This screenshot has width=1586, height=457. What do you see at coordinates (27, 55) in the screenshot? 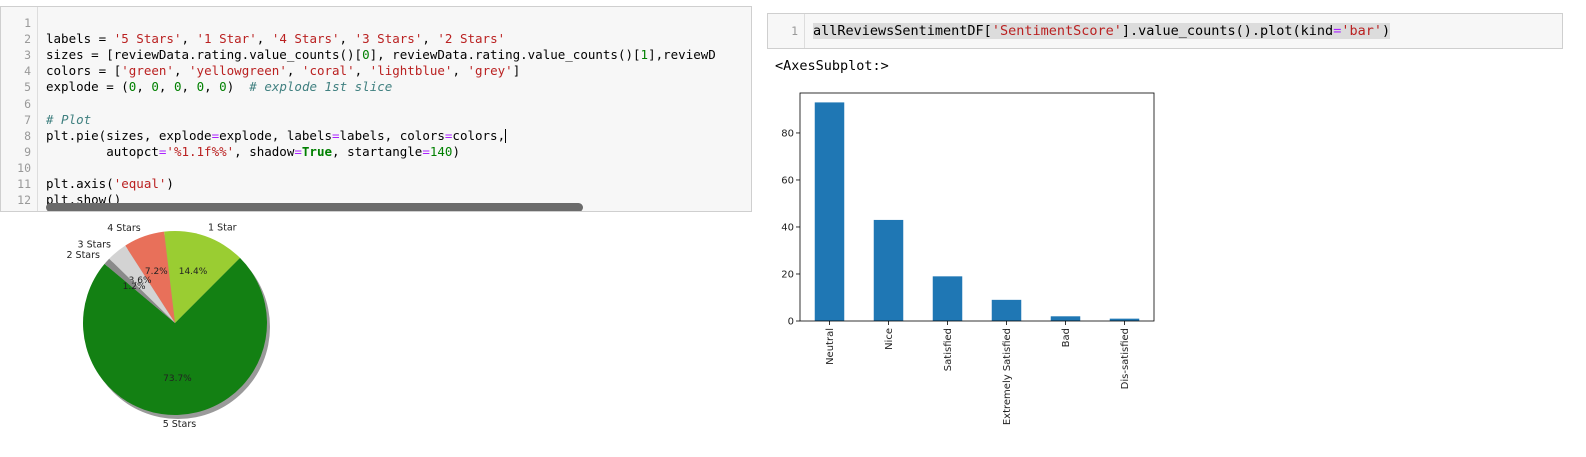
I see `line-number: 3` at bounding box center [27, 55].